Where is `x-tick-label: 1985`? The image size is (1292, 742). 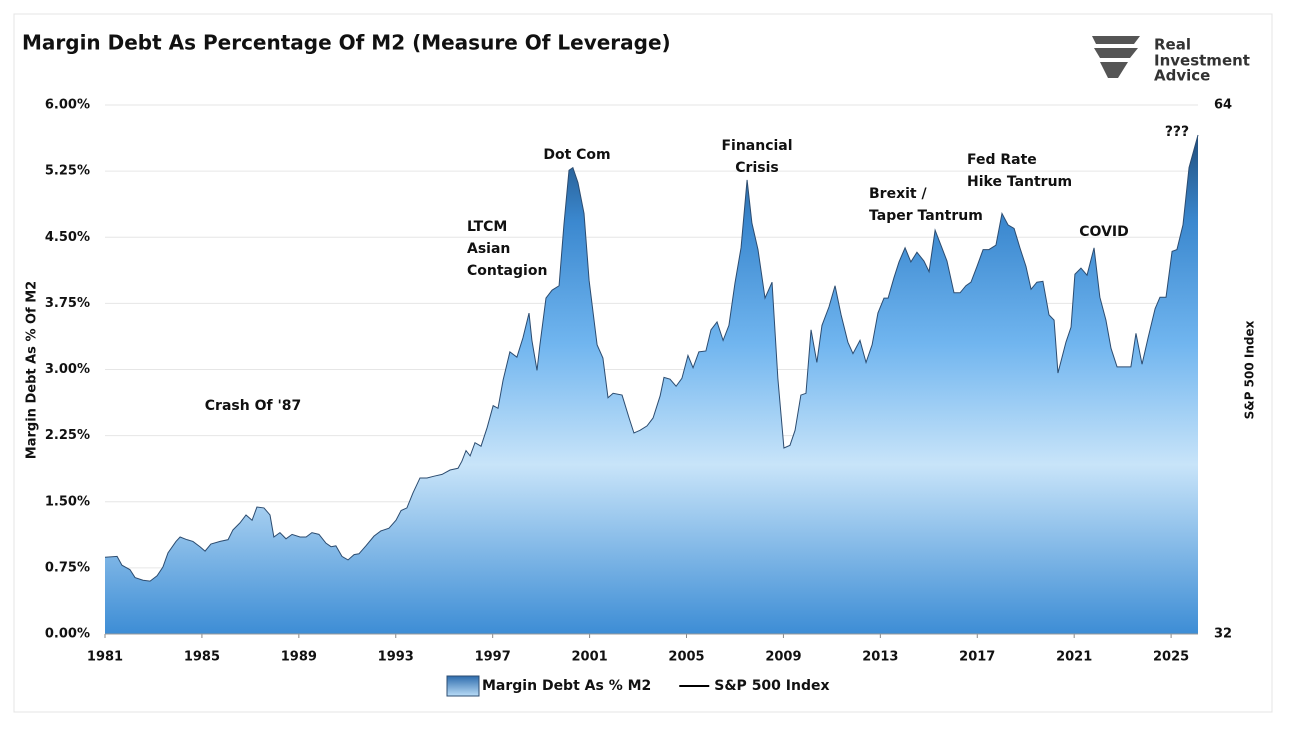
x-tick-label: 1985 is located at coordinates (202, 657).